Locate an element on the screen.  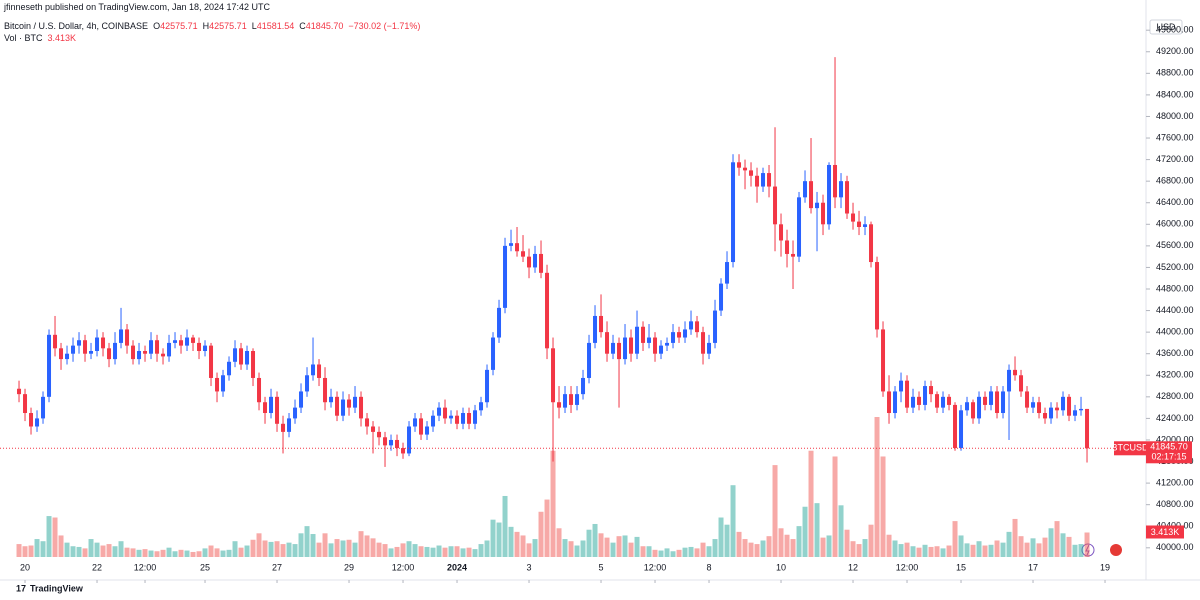
y-tick-label: 48400.00 is located at coordinates (1175, 94).